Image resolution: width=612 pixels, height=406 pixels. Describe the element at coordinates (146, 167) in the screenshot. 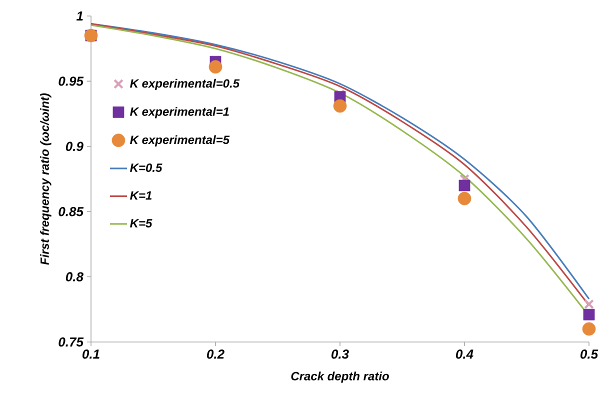

I see `legend-label: K=0.5` at that location.